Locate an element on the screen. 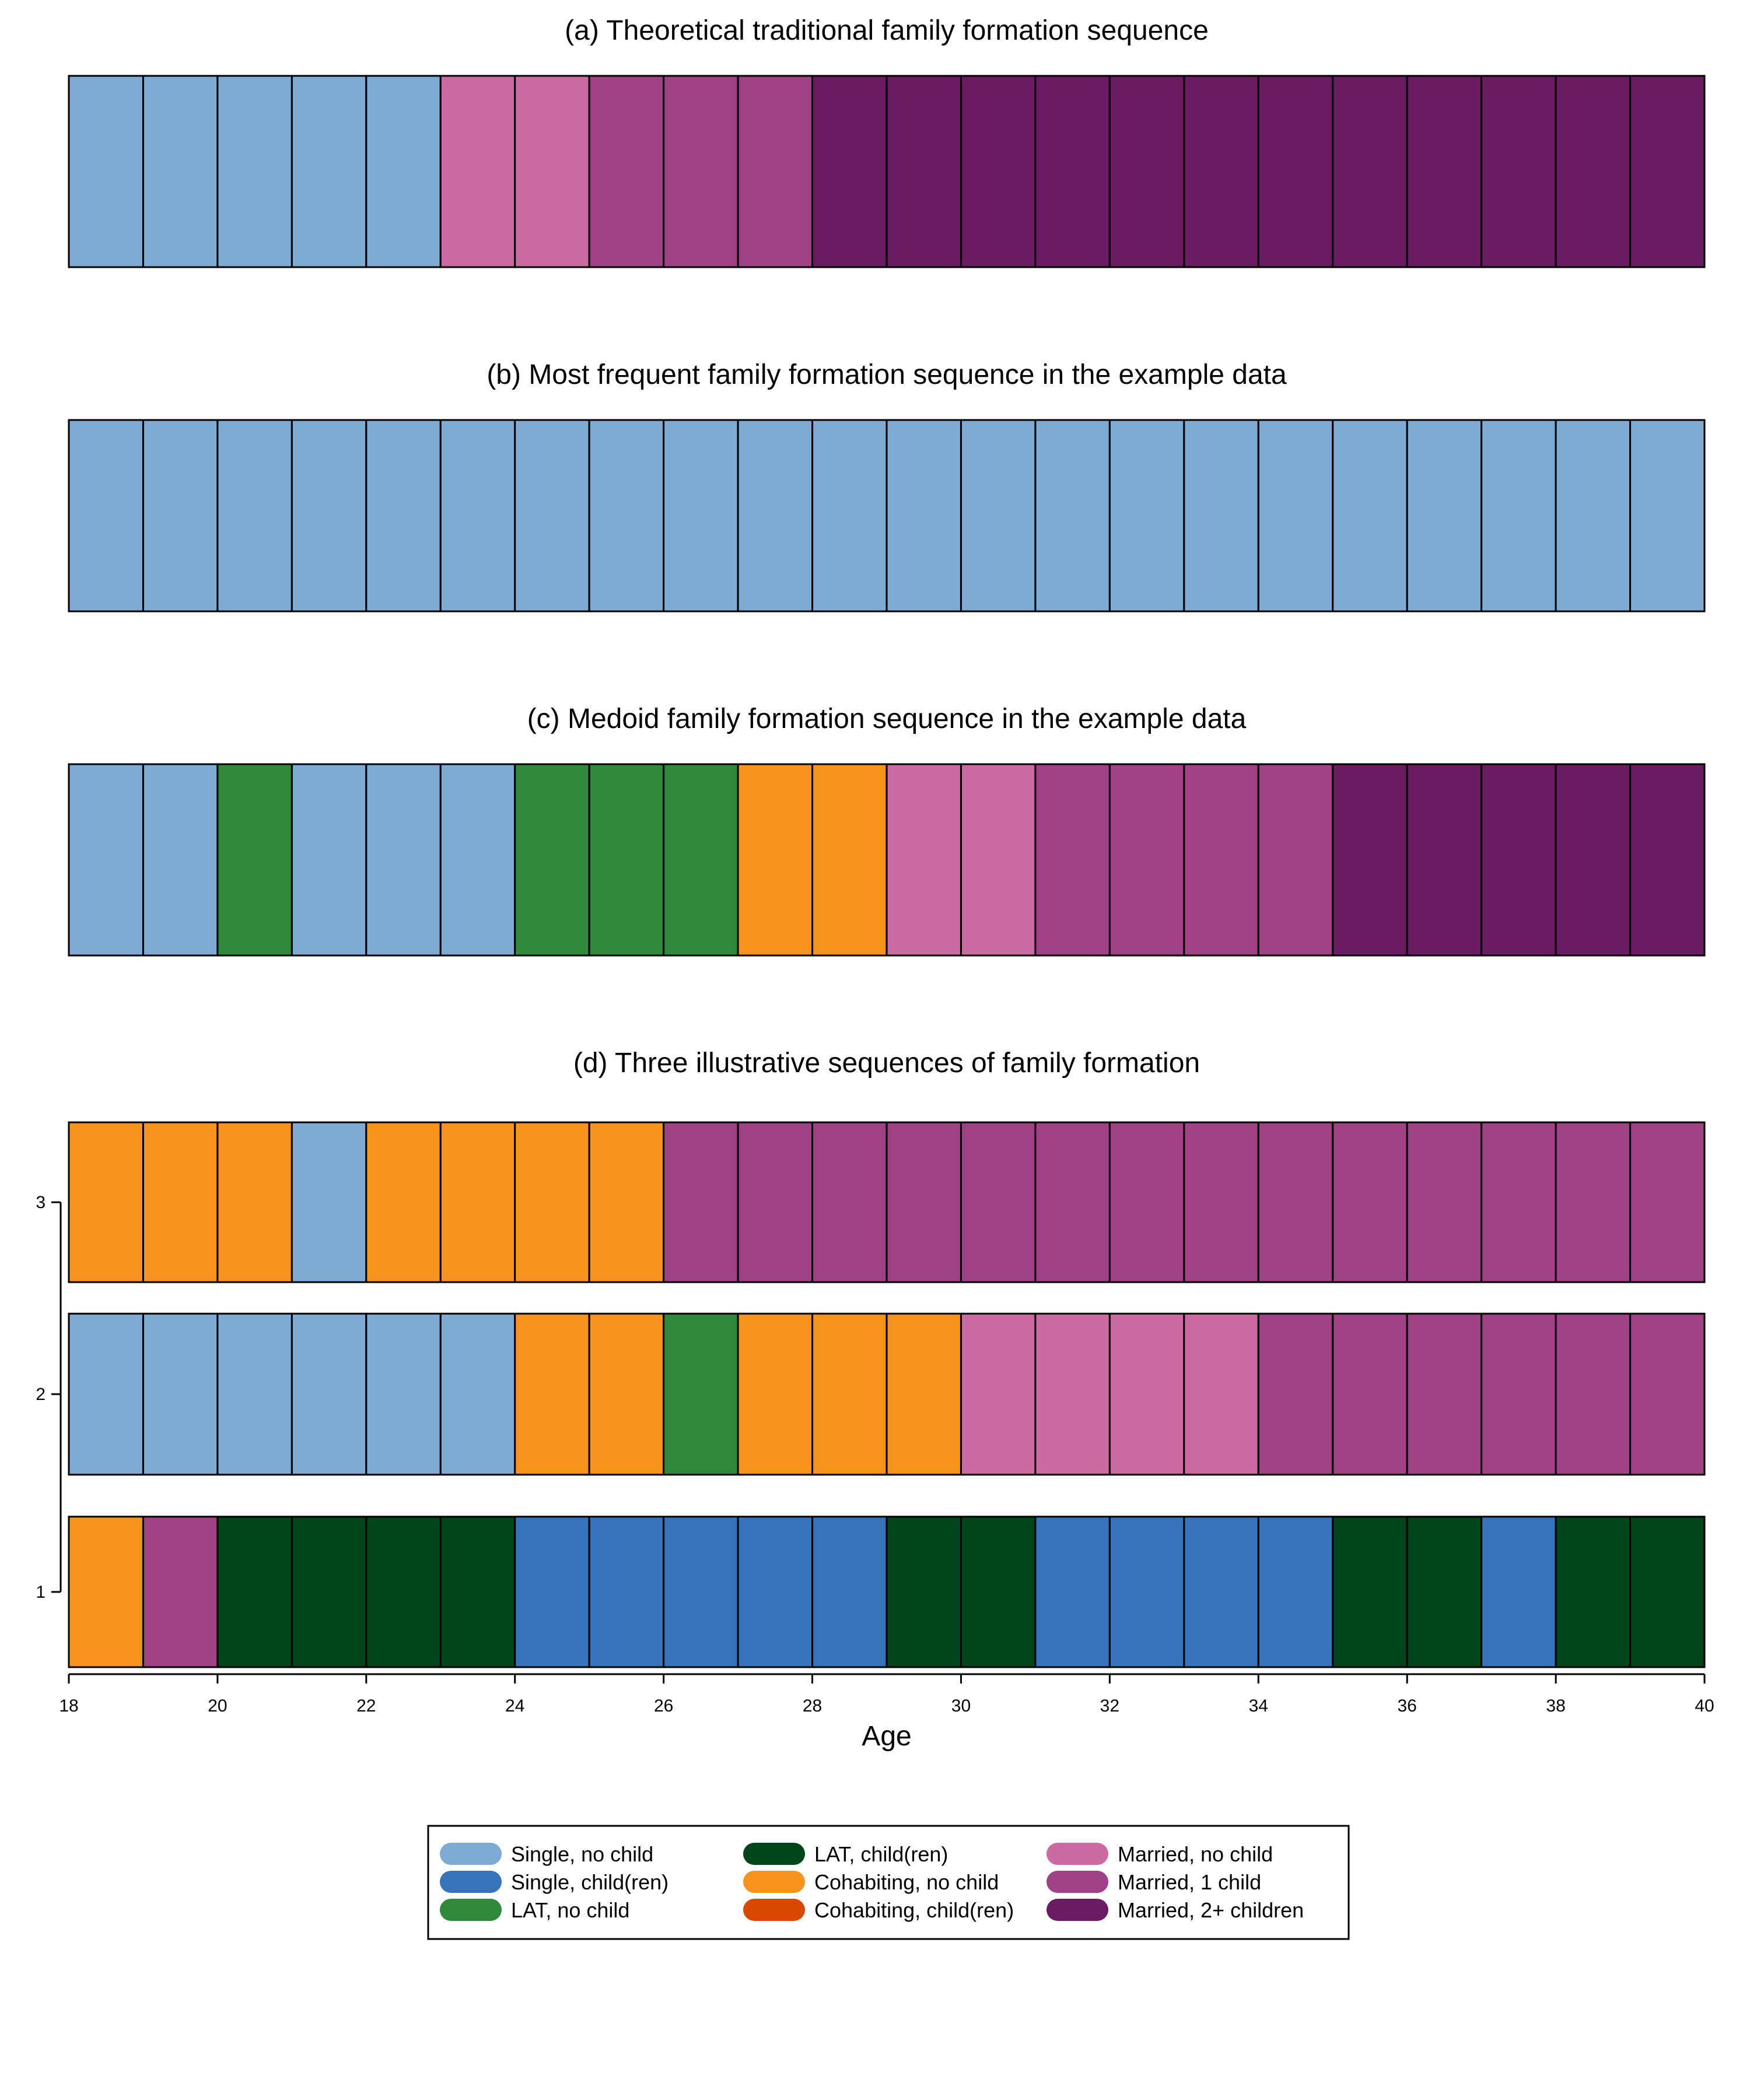 Image resolution: width=1750 pixels, height=2100 pixels. legend-label: Cohabiting, no child is located at coordinates (907, 1882).